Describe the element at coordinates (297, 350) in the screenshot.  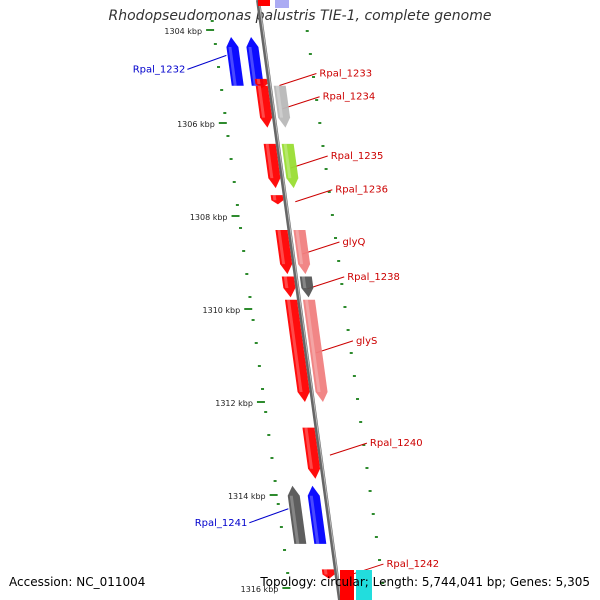
I see `gene-arrow-glyS` at that location.